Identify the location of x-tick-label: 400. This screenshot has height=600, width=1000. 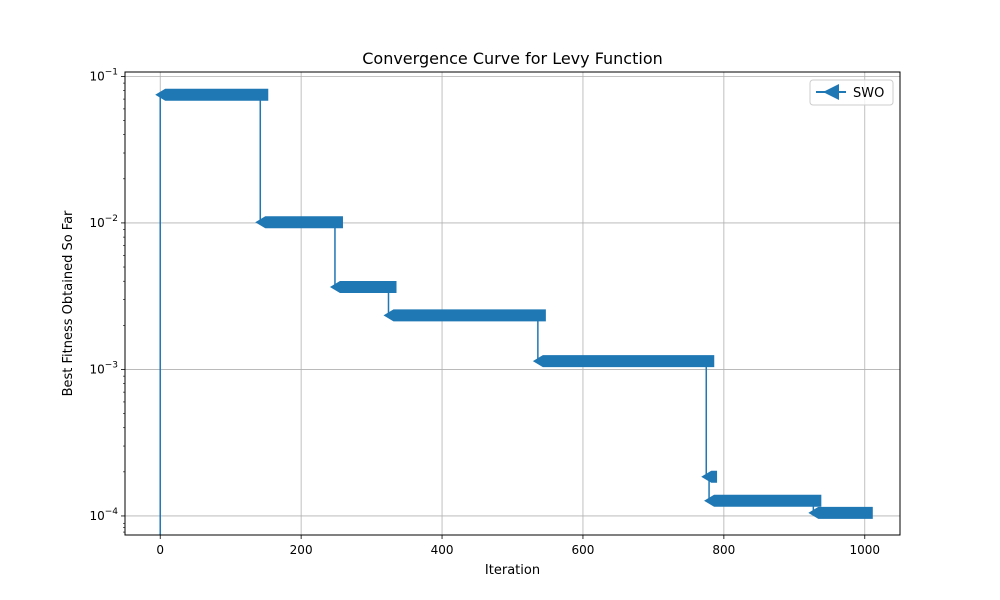
(442, 550).